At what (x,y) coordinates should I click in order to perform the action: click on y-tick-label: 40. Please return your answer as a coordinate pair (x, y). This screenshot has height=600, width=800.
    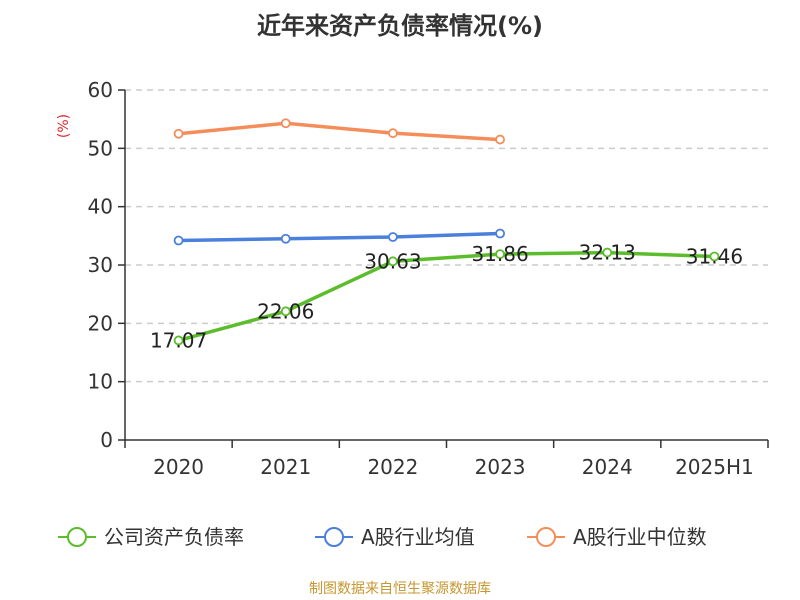
    Looking at the image, I should click on (100, 207).